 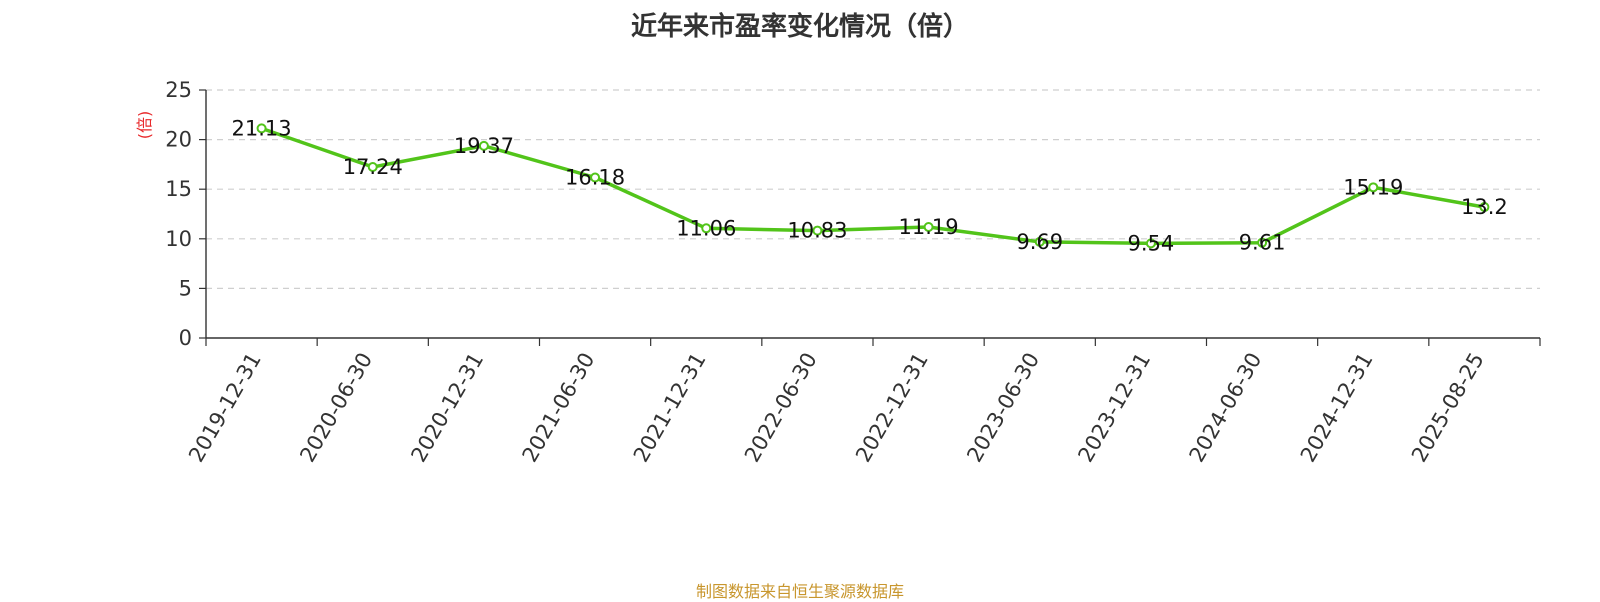 I want to click on data-label: 9.54, so click(x=1151, y=243).